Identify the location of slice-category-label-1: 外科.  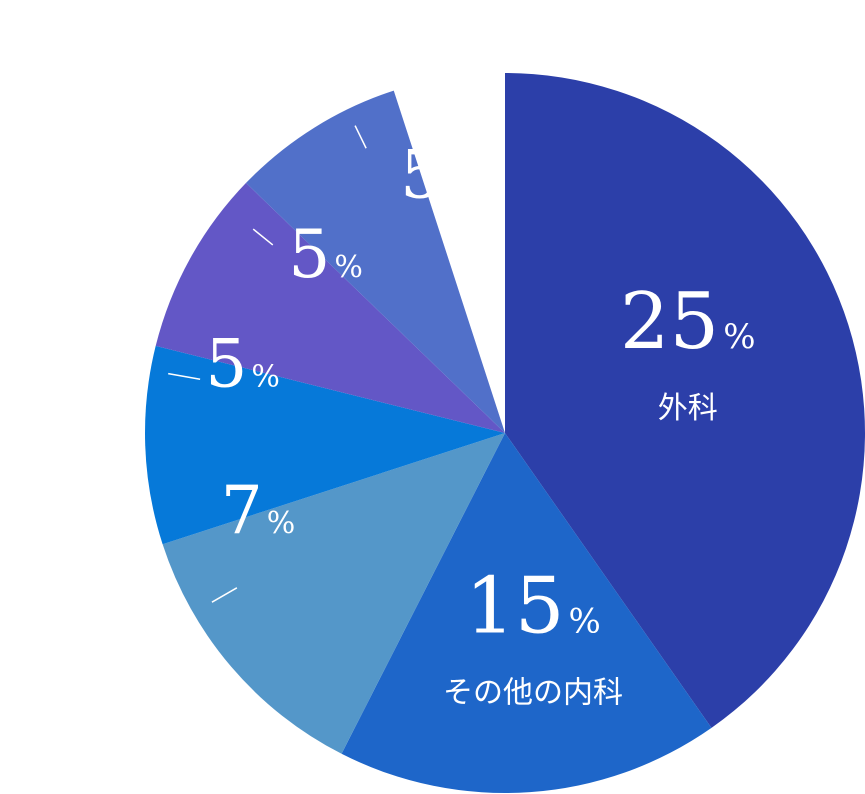
(688, 408).